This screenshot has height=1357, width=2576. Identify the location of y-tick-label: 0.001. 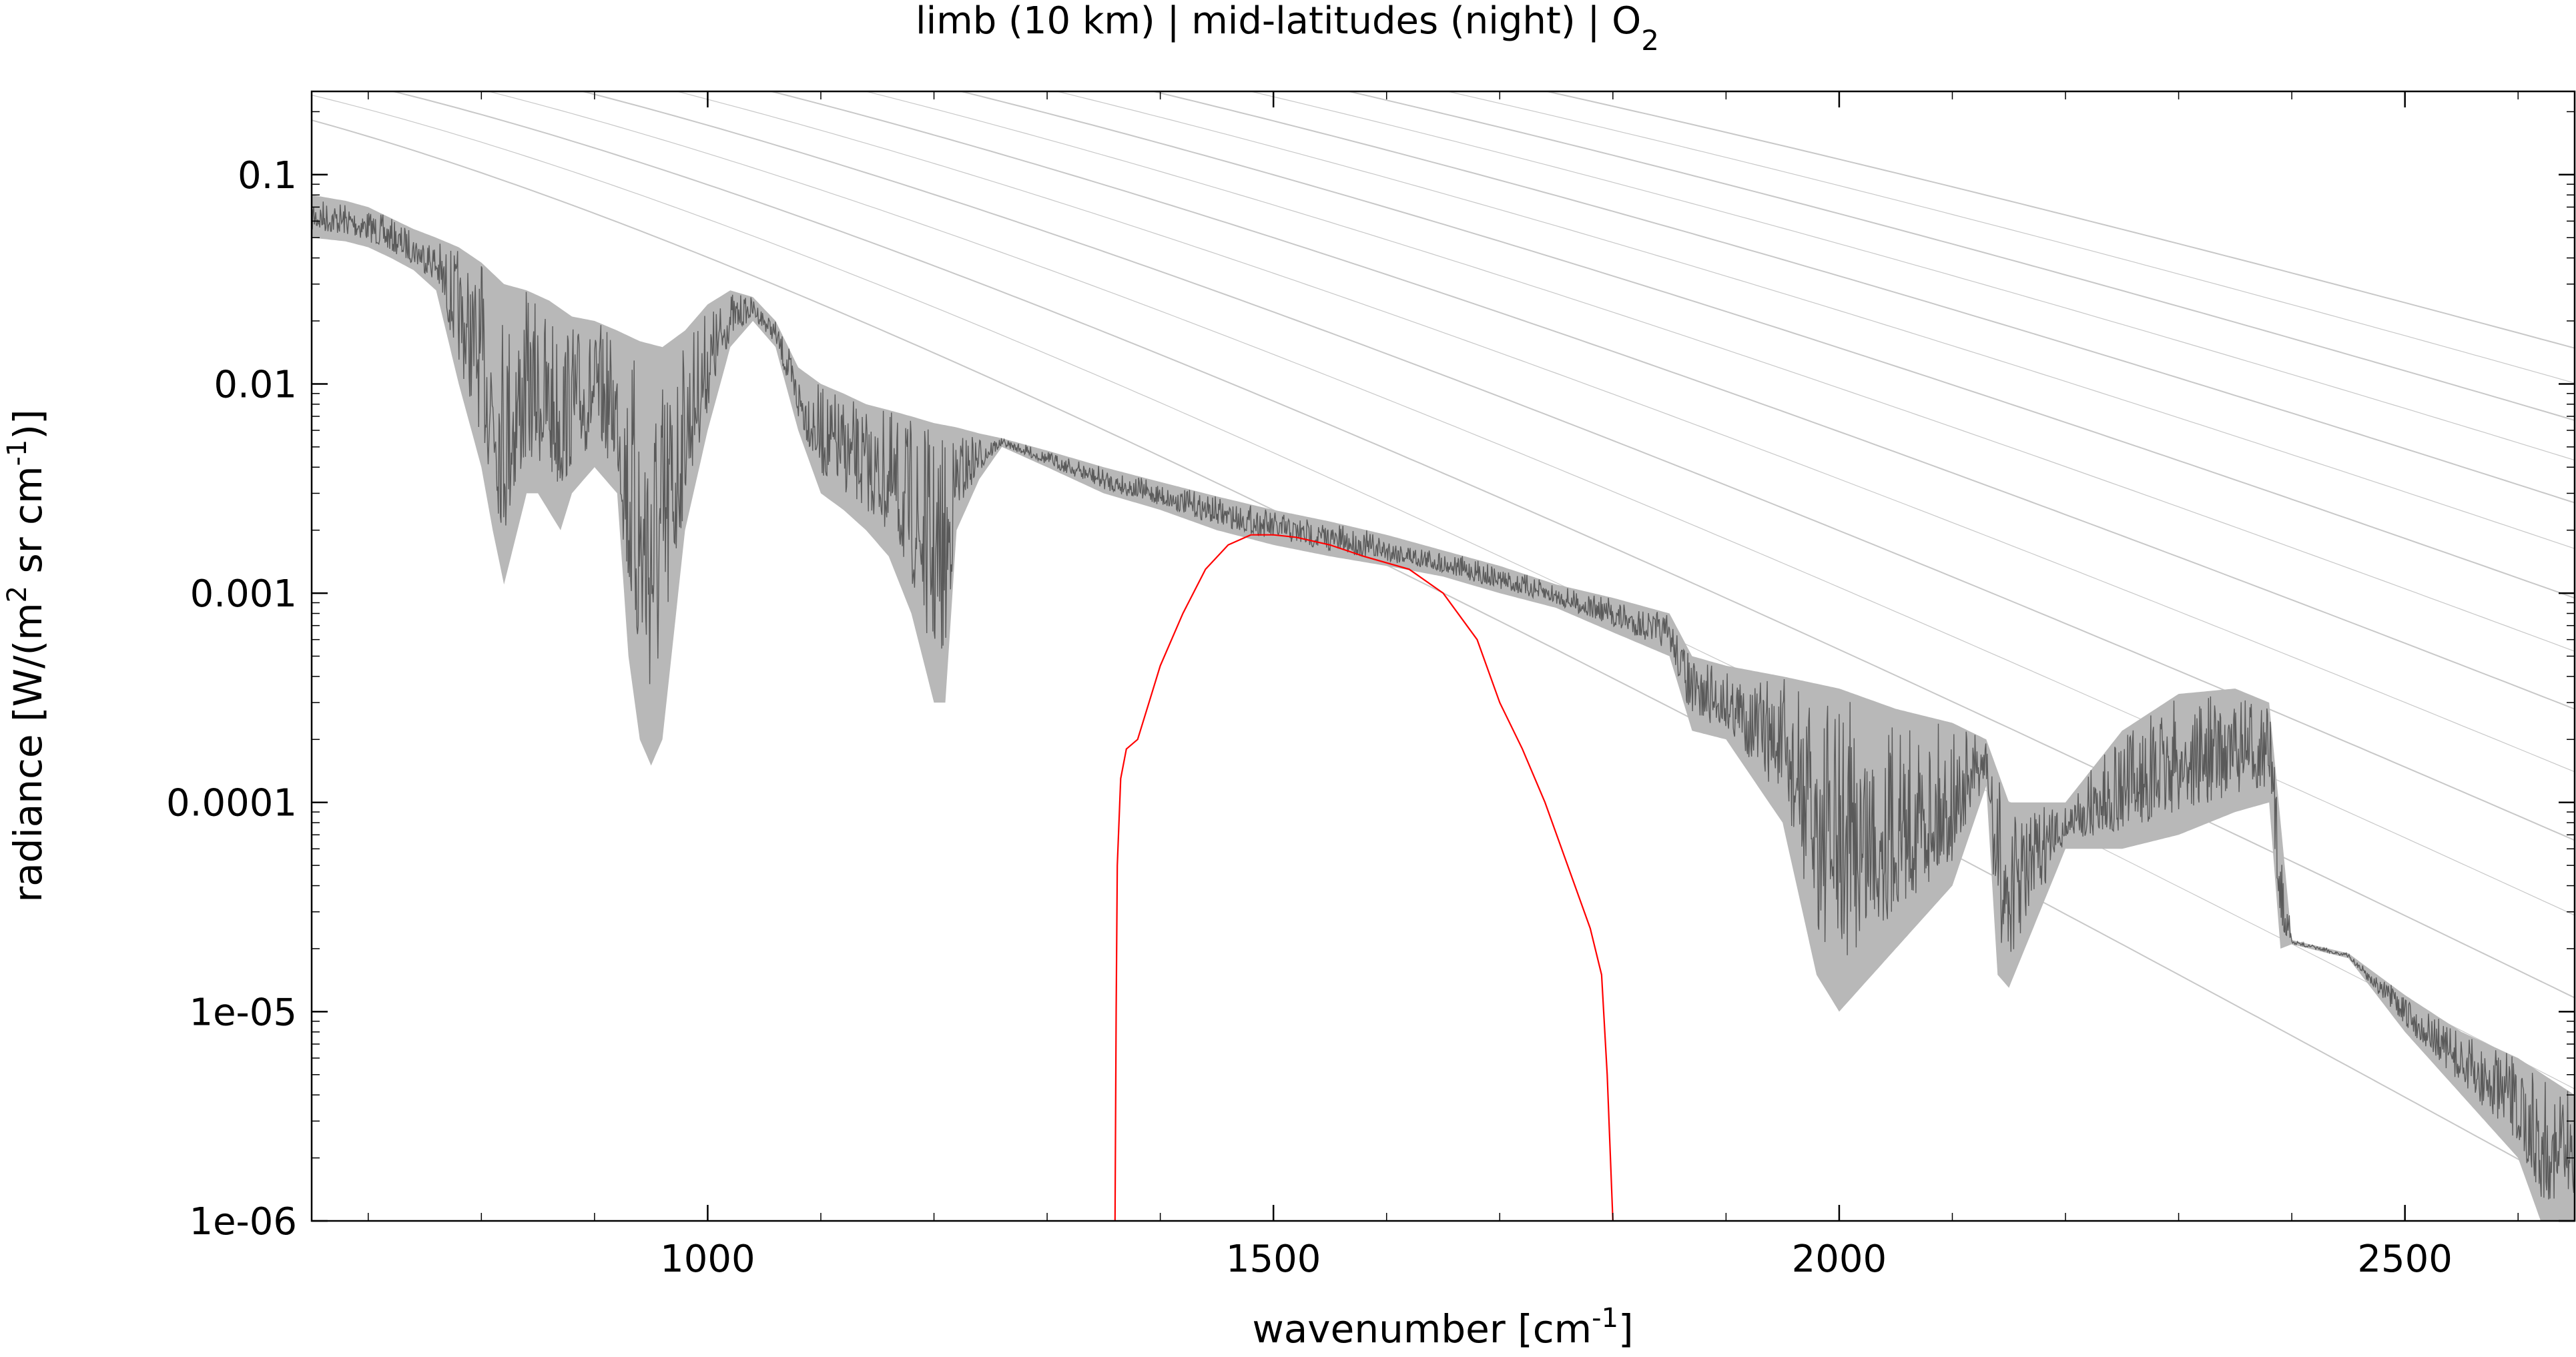
(243, 594).